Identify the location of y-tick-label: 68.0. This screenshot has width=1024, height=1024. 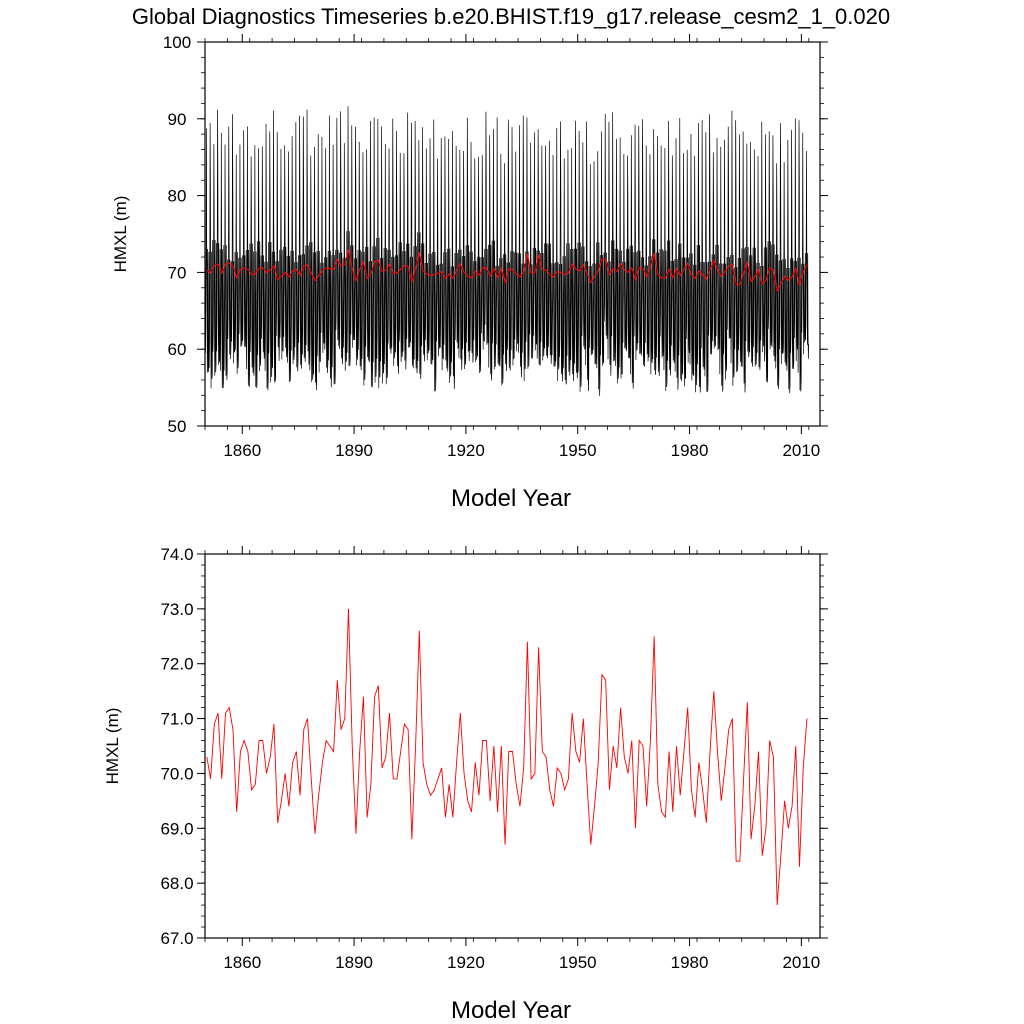
(176, 883).